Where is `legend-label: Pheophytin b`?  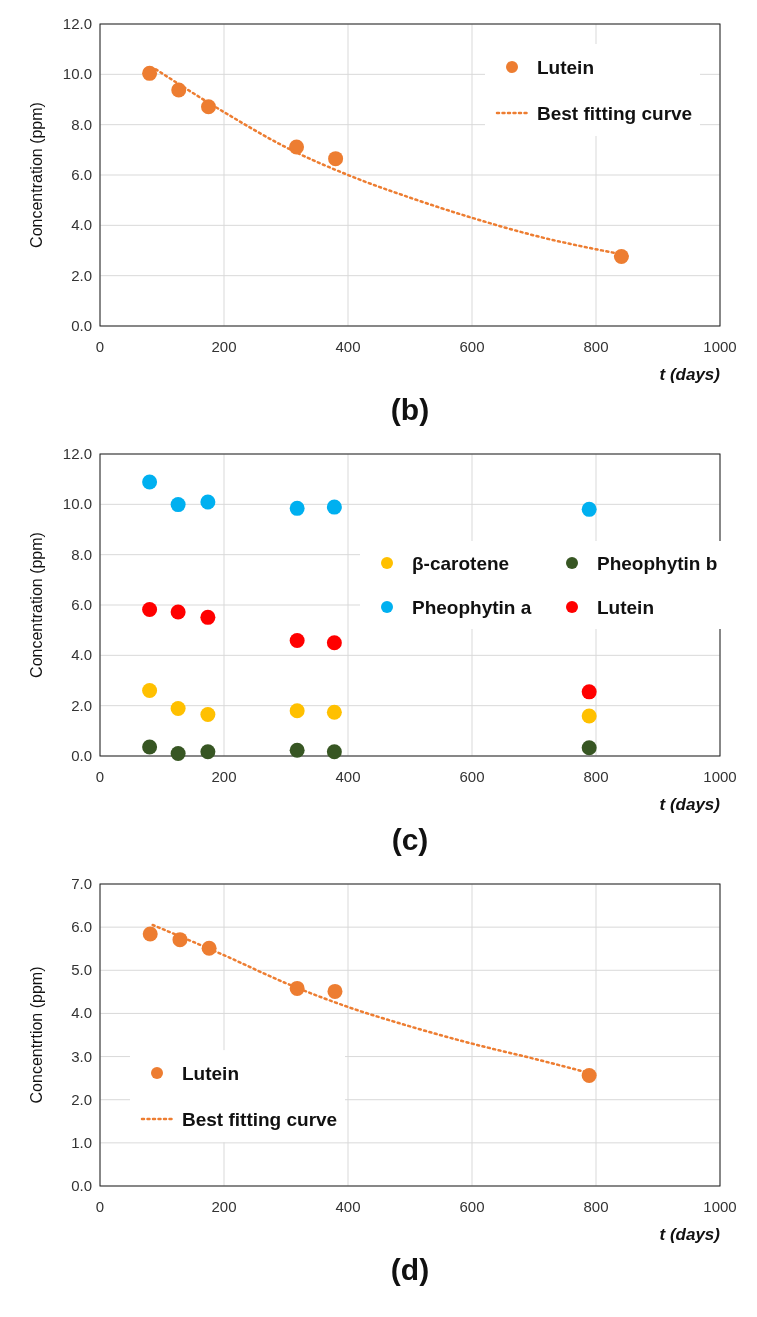 legend-label: Pheophytin b is located at coordinates (657, 563).